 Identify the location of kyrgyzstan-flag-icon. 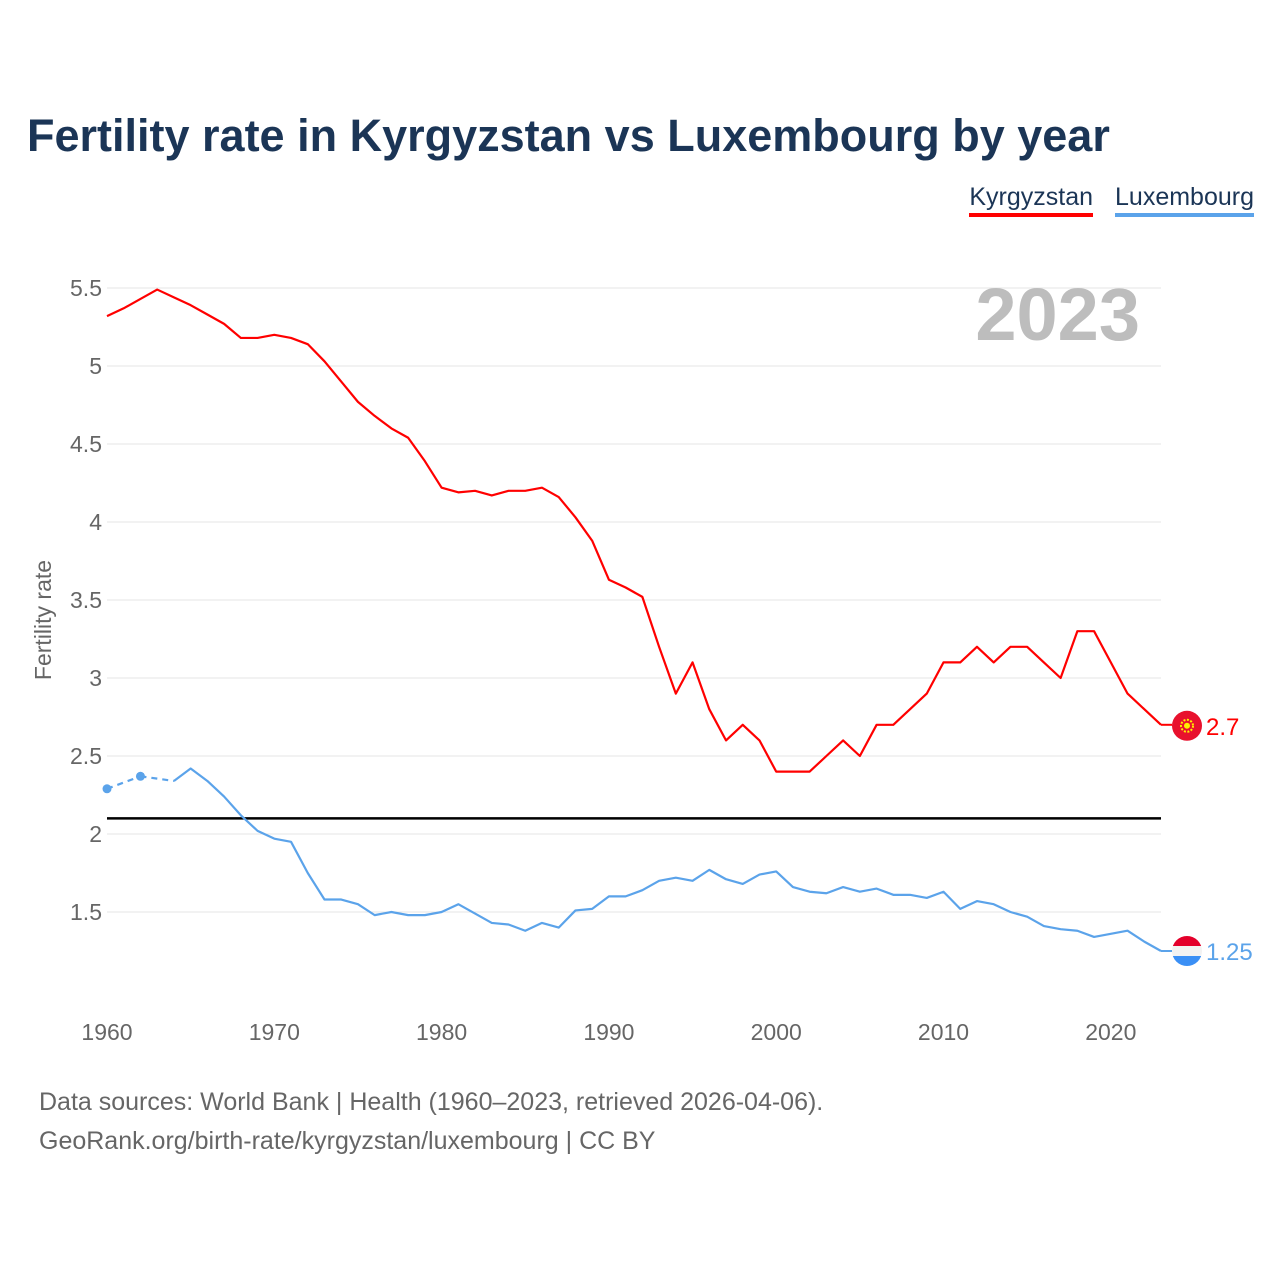
(1187, 725).